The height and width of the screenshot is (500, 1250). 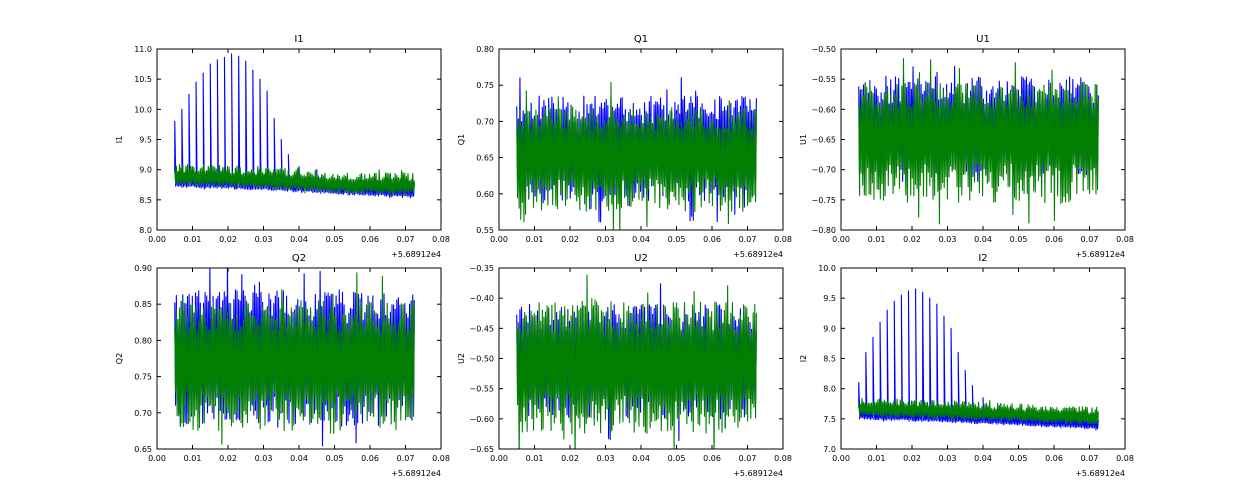 I want to click on series-line-blue, so click(x=636, y=150).